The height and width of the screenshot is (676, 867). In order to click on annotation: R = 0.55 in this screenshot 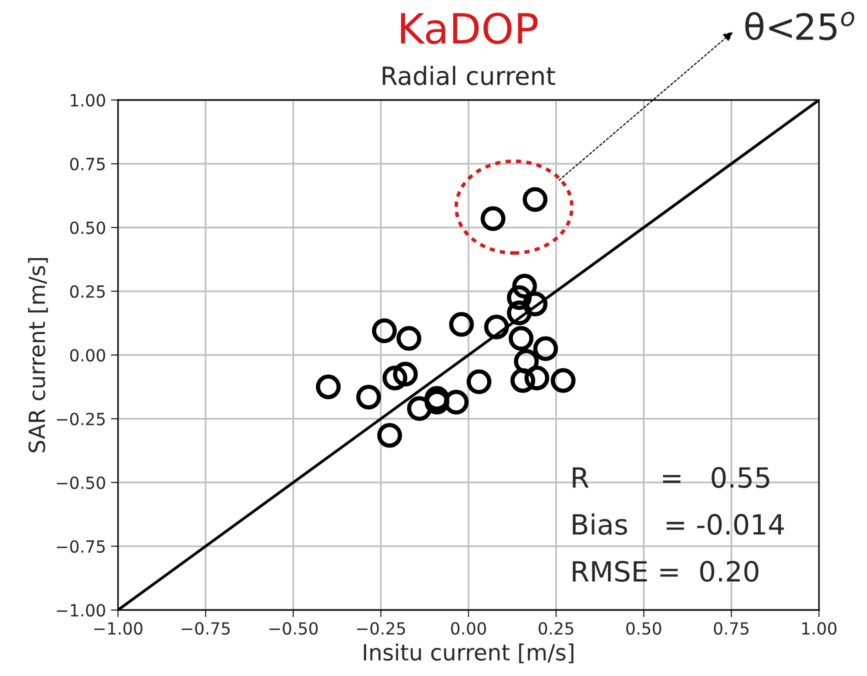, I will do `click(671, 477)`.